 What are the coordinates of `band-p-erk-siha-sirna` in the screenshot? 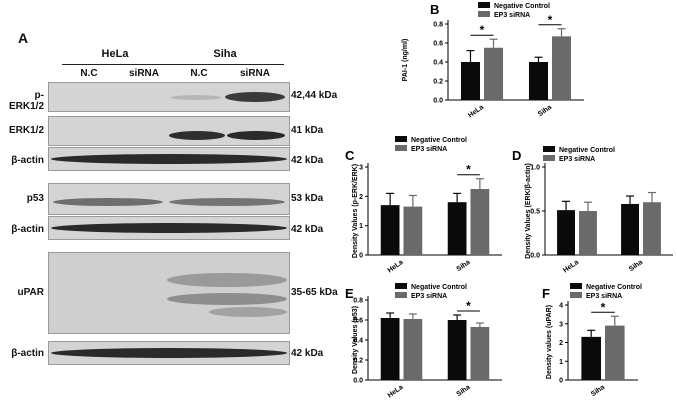 It's located at (255, 97).